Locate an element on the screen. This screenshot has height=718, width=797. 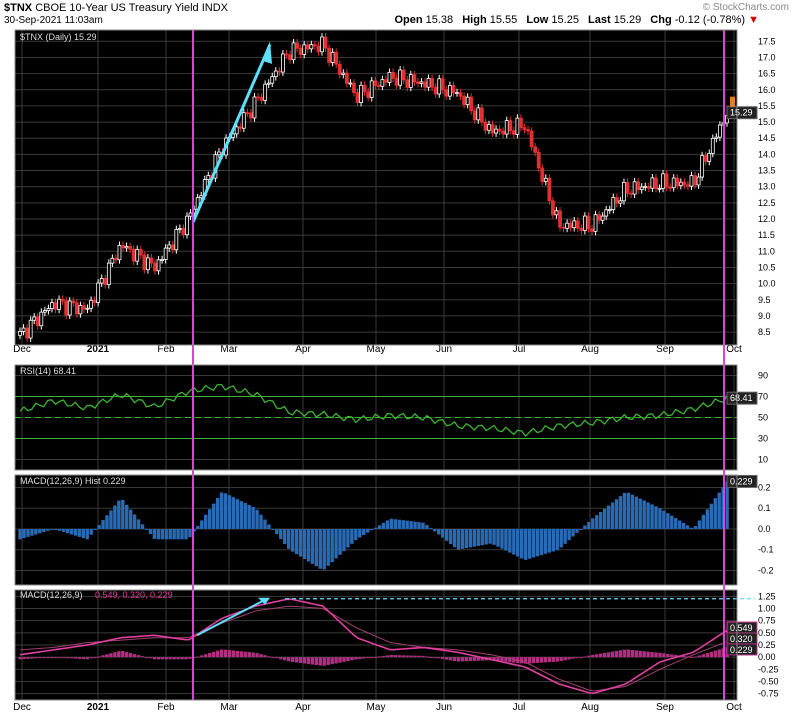
rsi-last-label: 68.41 is located at coordinates (741, 398).